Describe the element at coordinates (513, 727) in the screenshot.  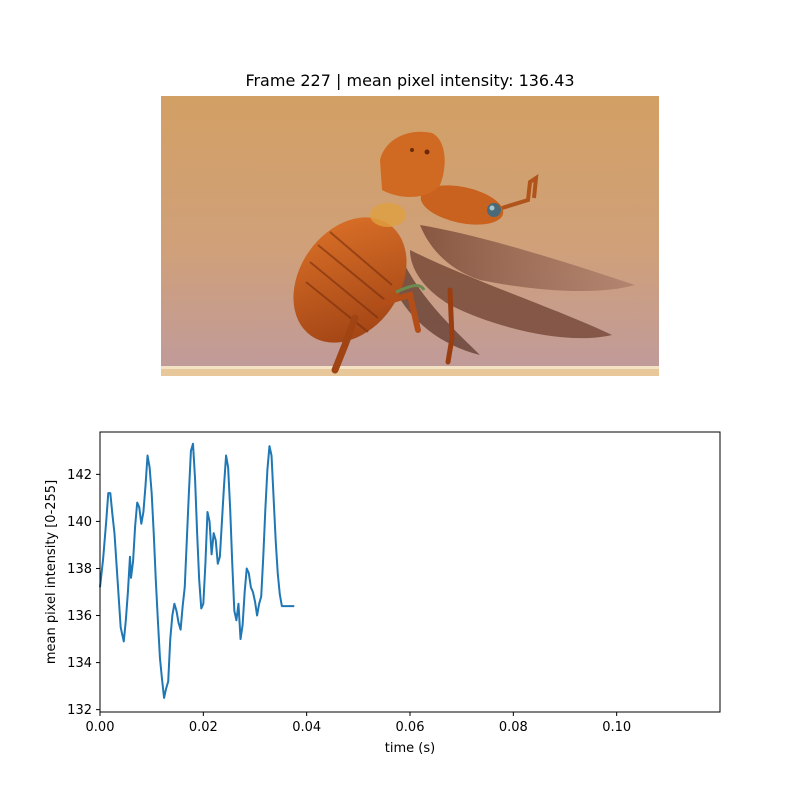
I see `x-tick-label: 0.08` at that location.